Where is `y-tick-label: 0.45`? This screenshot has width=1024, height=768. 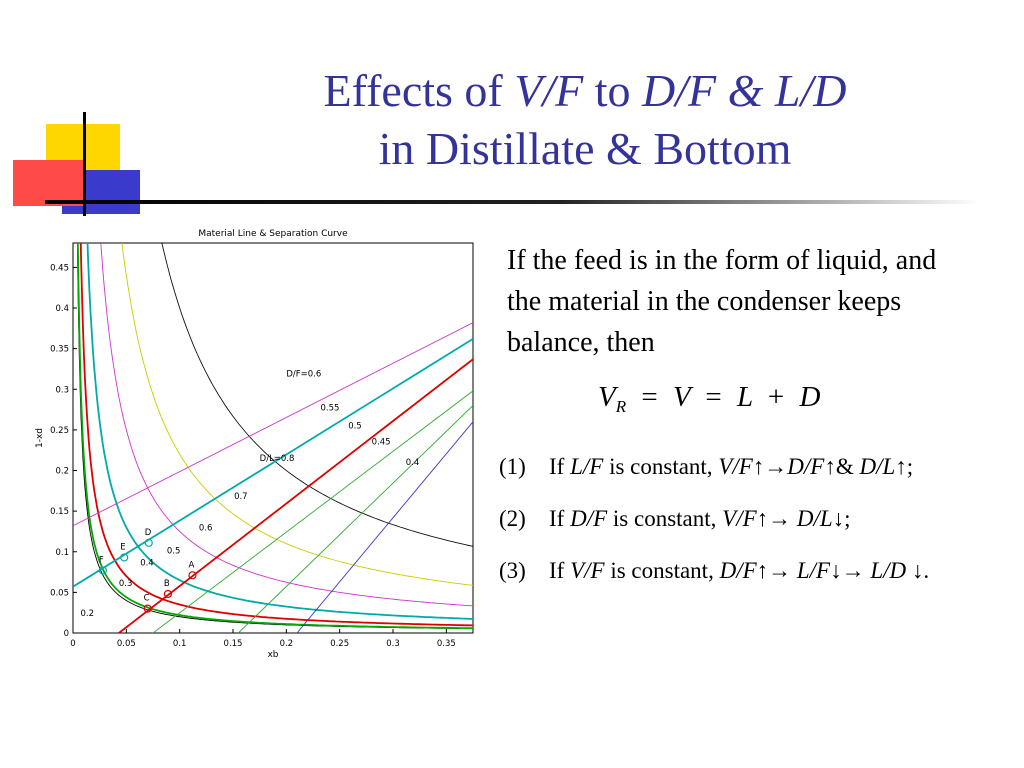
y-tick-label: 0.45 is located at coordinates (59, 268).